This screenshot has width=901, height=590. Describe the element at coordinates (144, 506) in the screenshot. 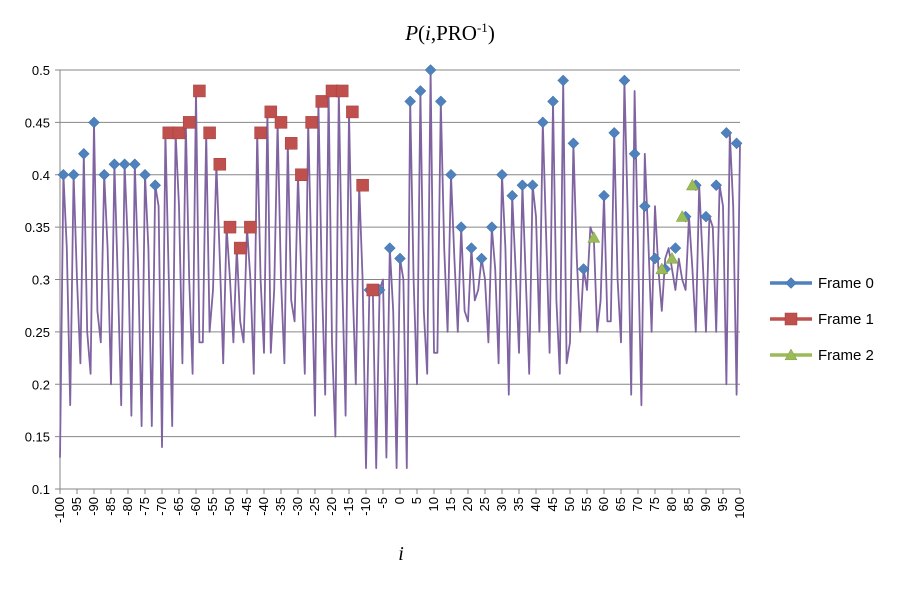

I see `x-tick-label: -75` at that location.